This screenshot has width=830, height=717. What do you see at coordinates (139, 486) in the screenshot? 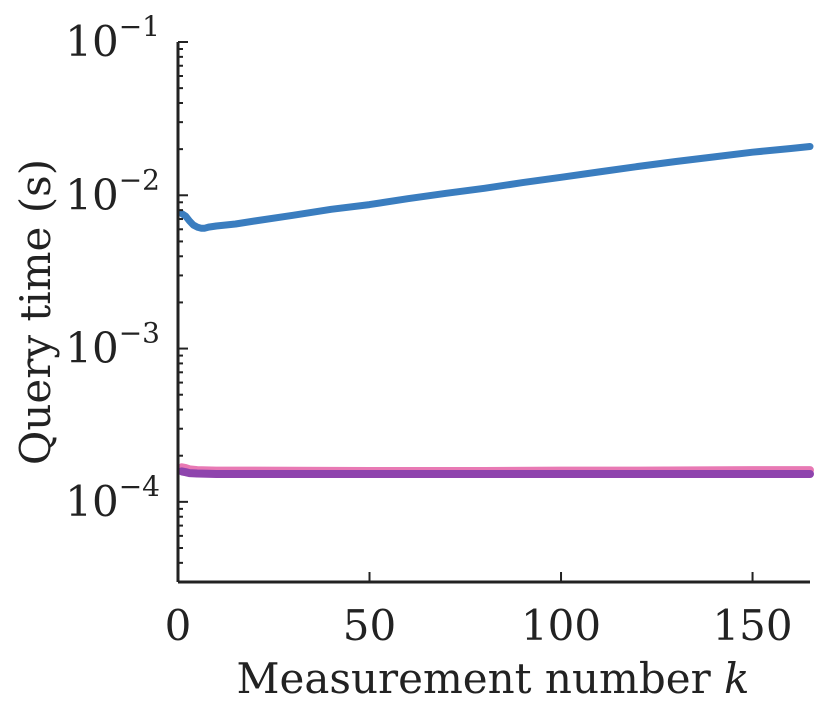
I see `y-tick-label-exponent: −4` at bounding box center [139, 486].